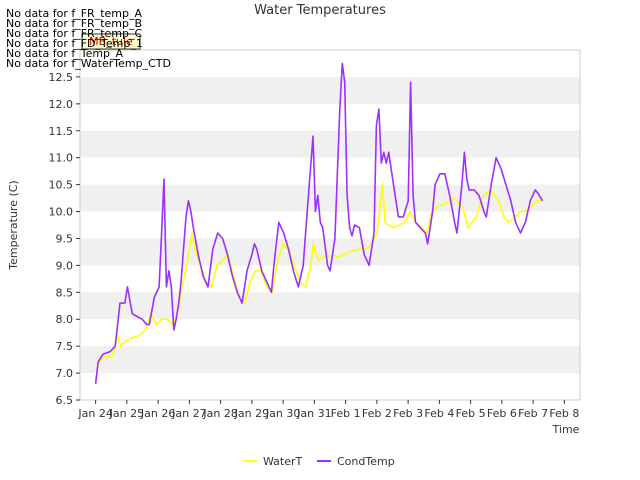 The image size is (640, 480). What do you see at coordinates (366, 461) in the screenshot?
I see `legend-label-condtemp: CondTemp` at bounding box center [366, 461].